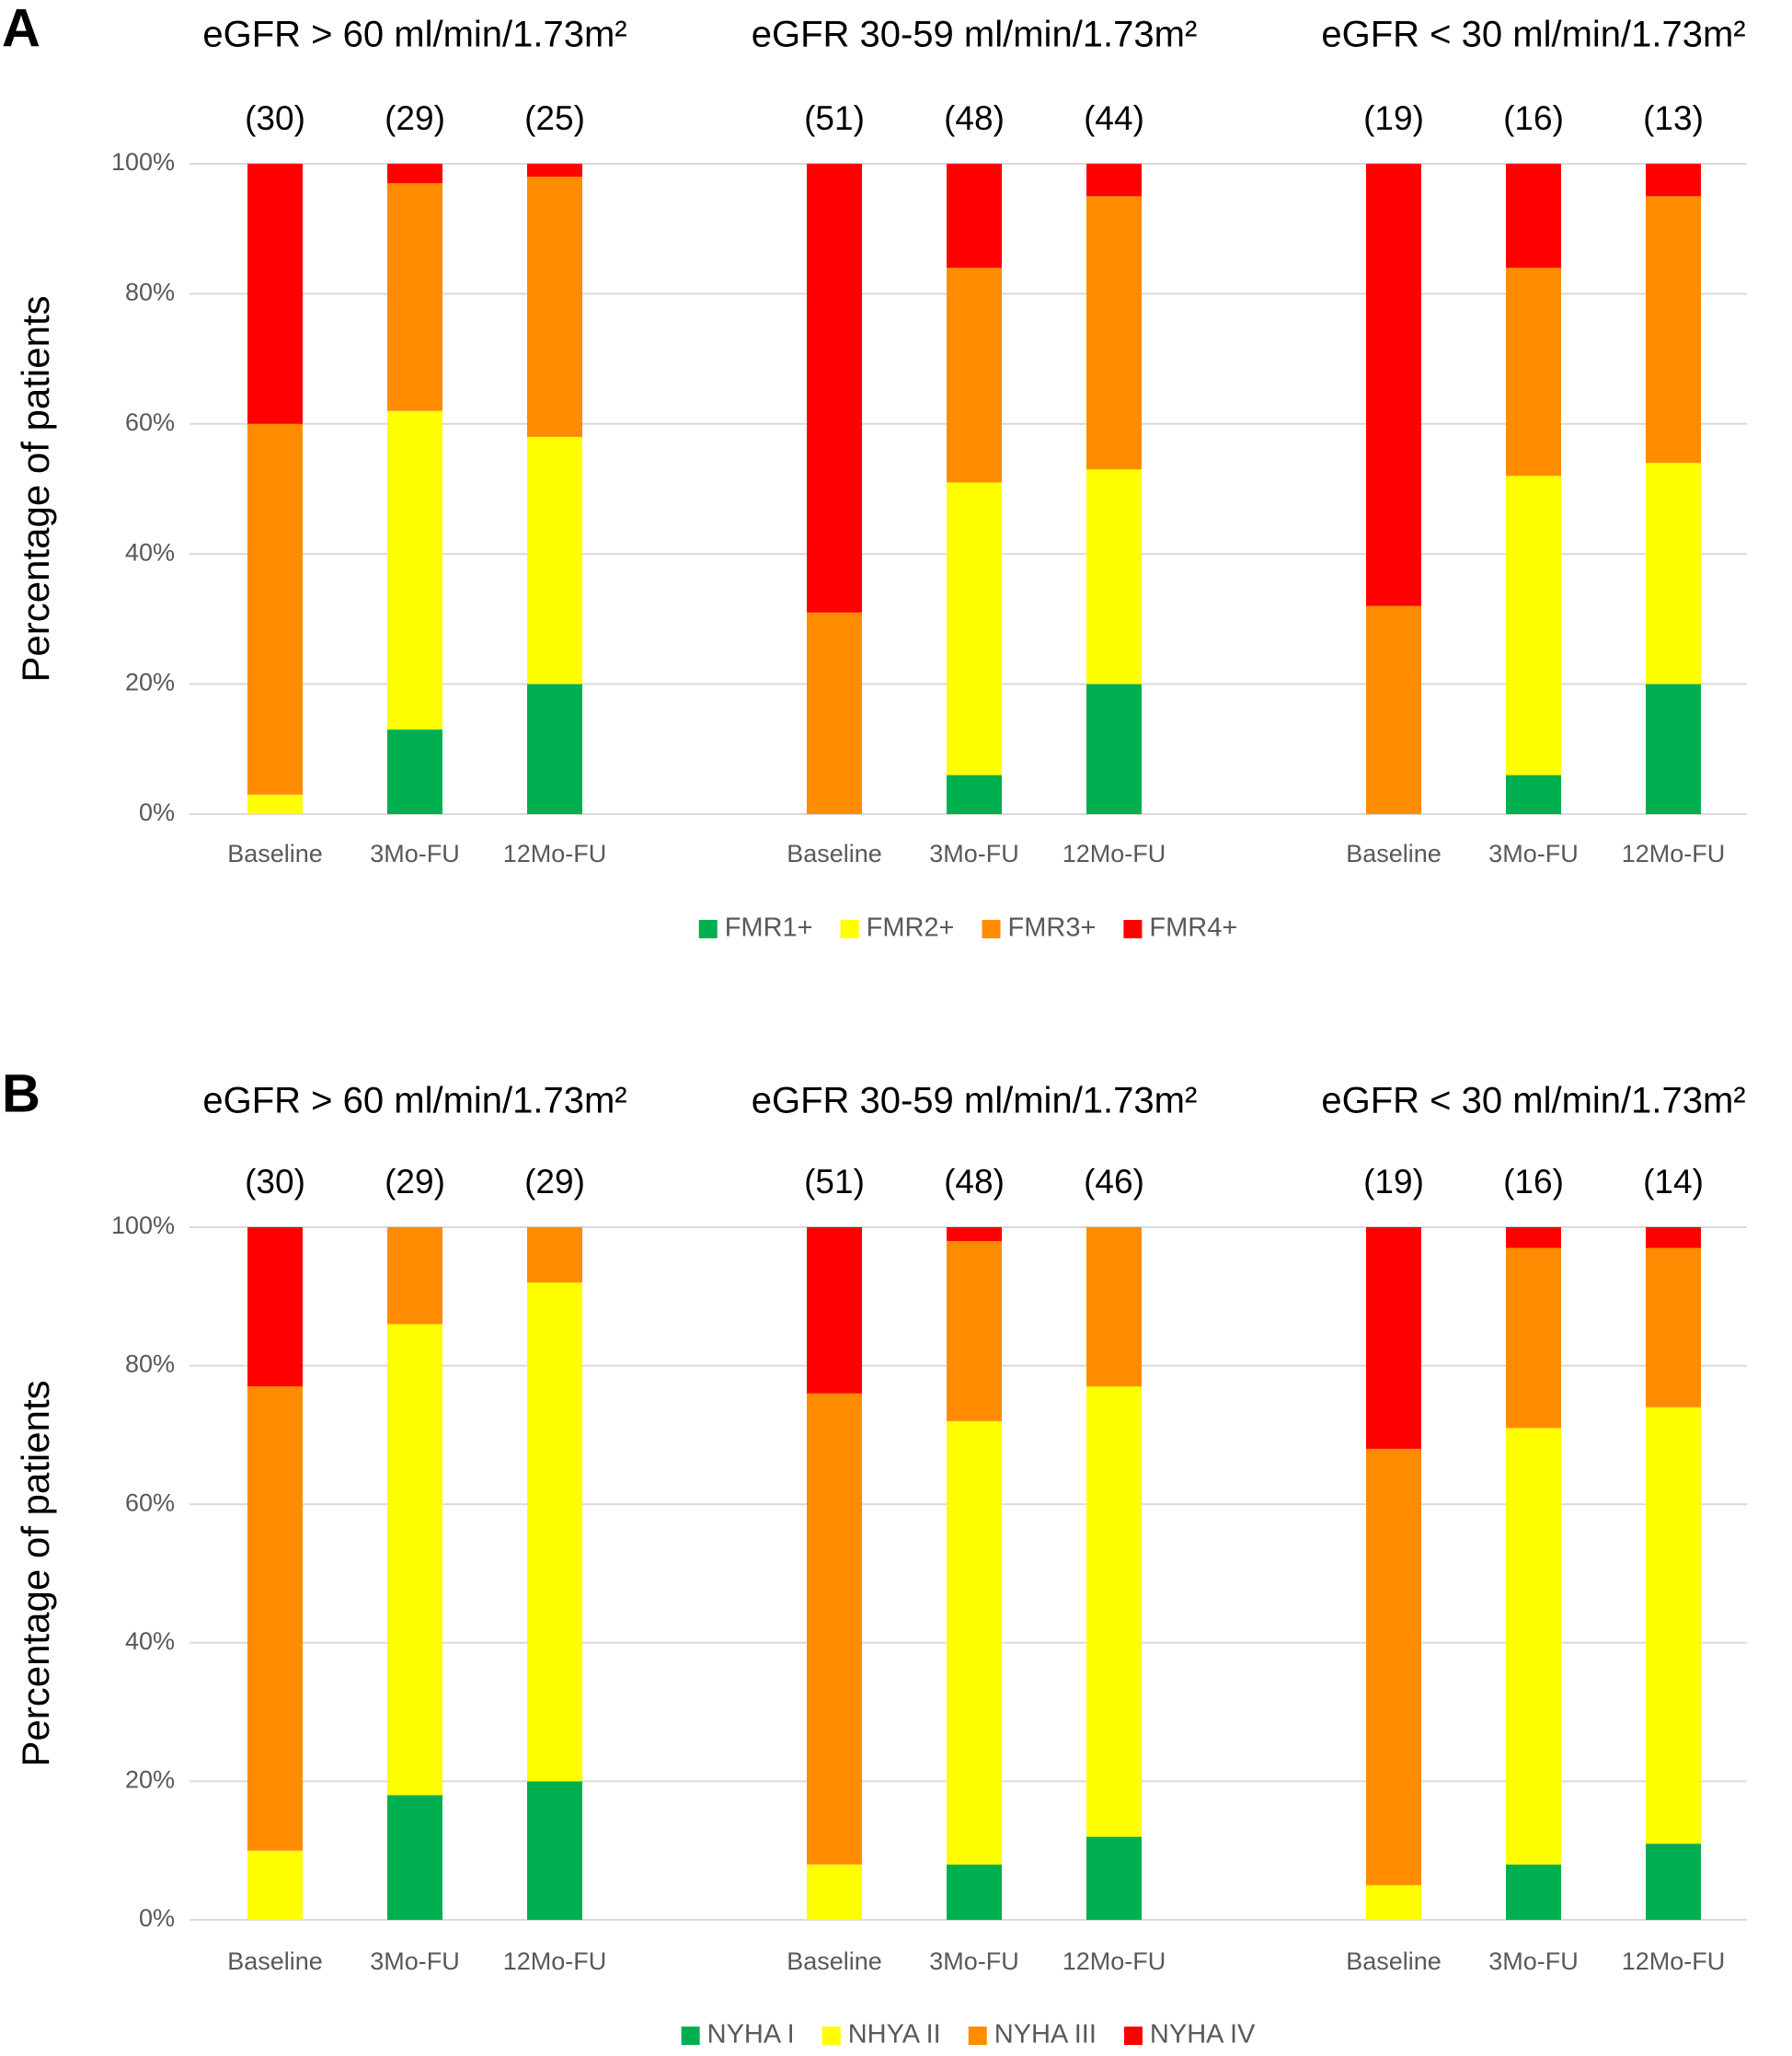  Describe the element at coordinates (1114, 118) in the screenshot. I see `count-label: (44)` at that location.